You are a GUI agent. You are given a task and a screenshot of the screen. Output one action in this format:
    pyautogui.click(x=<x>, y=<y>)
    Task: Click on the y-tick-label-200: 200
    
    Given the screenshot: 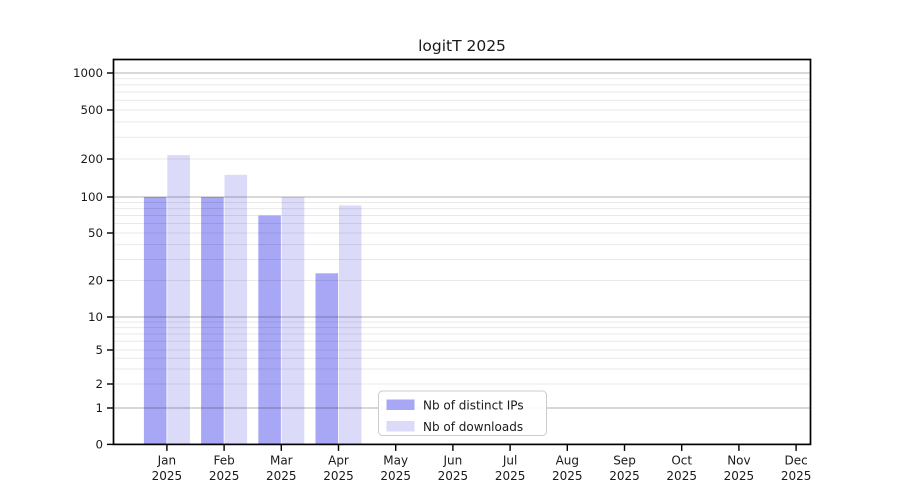 What is the action you would take?
    pyautogui.click(x=91, y=159)
    